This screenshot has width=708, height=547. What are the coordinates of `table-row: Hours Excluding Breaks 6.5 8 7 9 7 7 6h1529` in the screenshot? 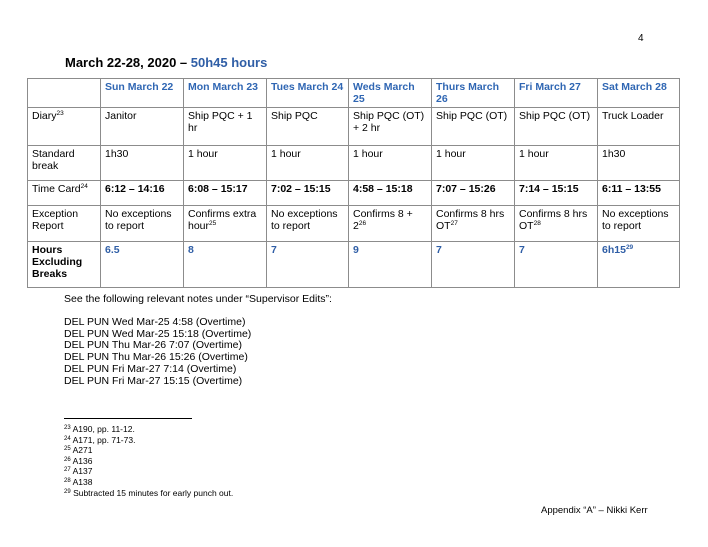 It's located at (353, 264).